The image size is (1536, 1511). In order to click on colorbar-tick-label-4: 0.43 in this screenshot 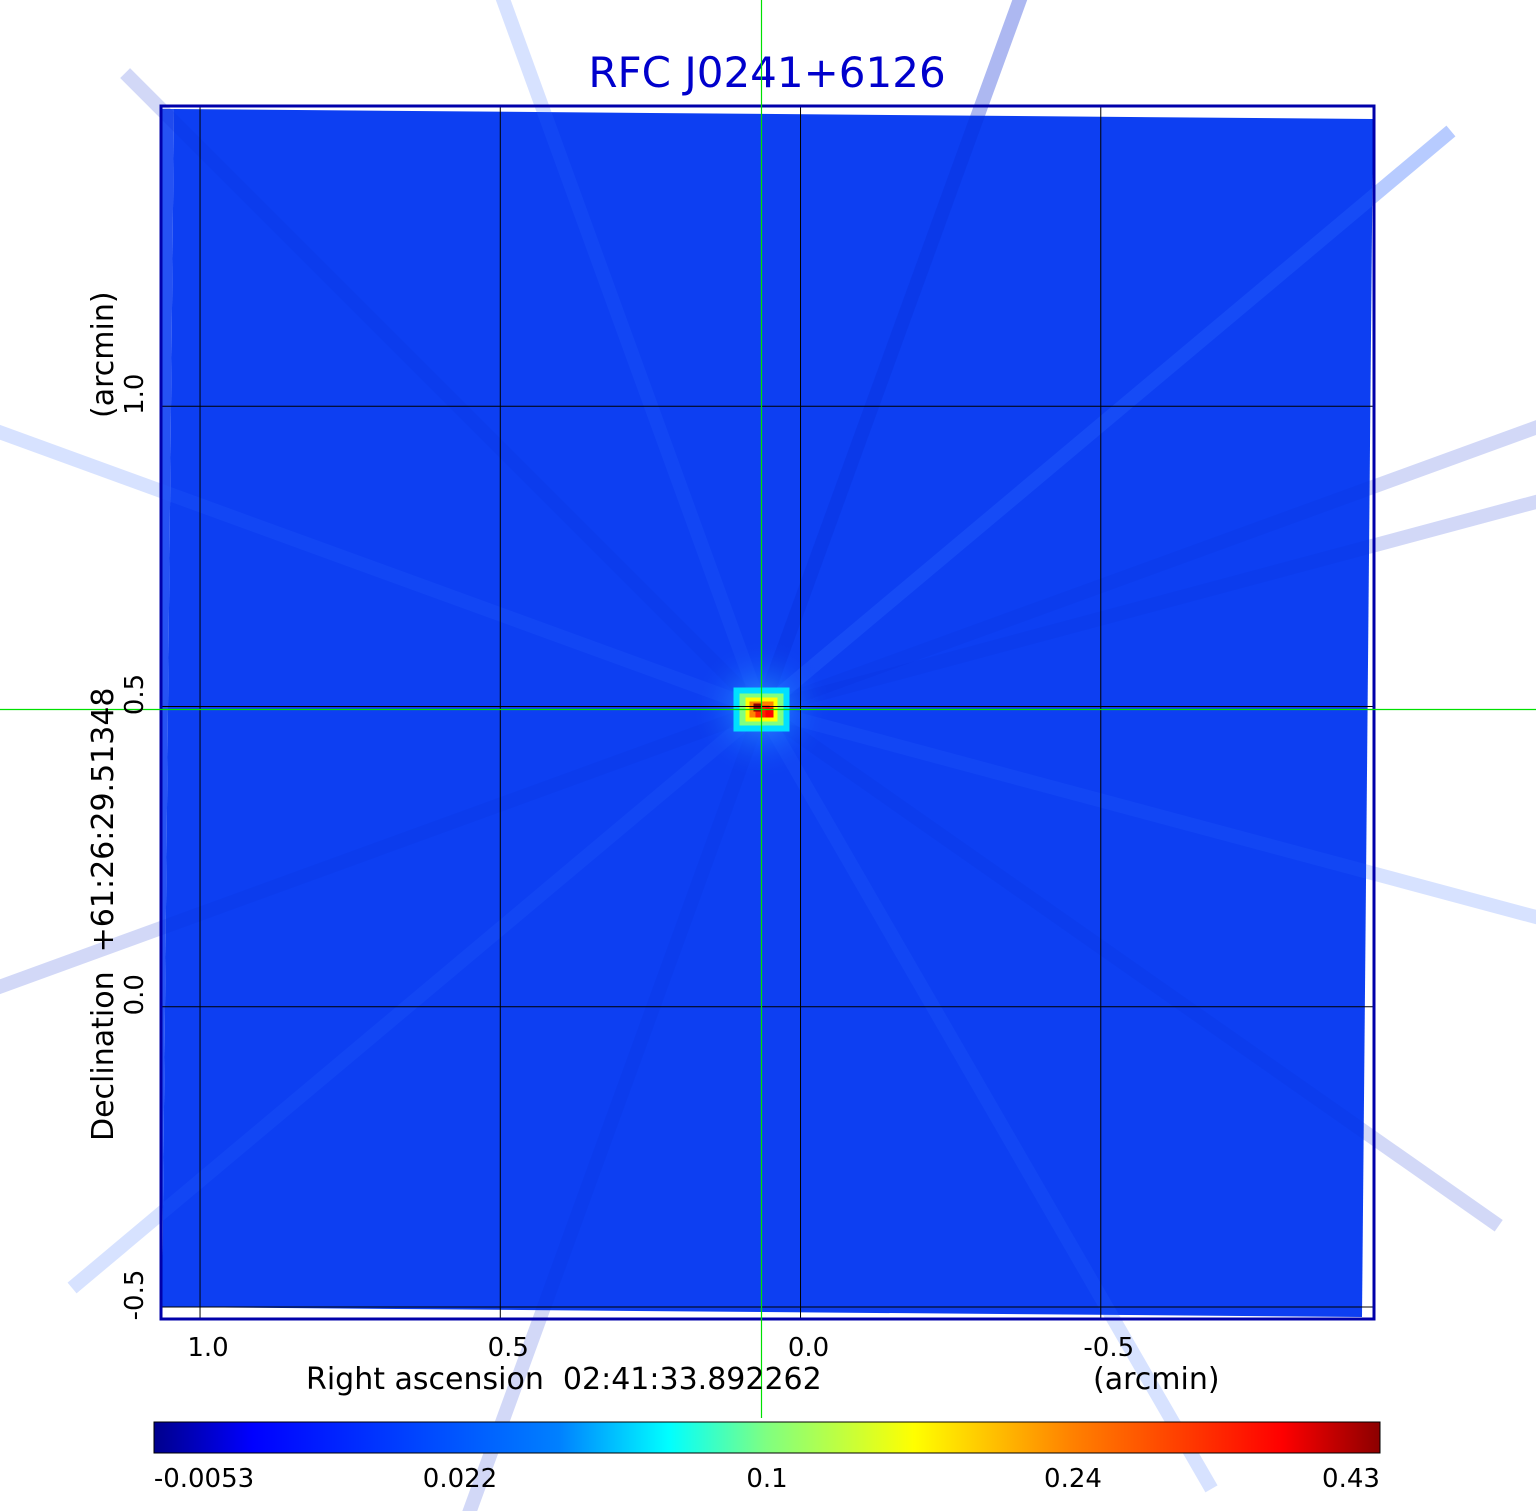, I will do `click(1351, 1479)`.